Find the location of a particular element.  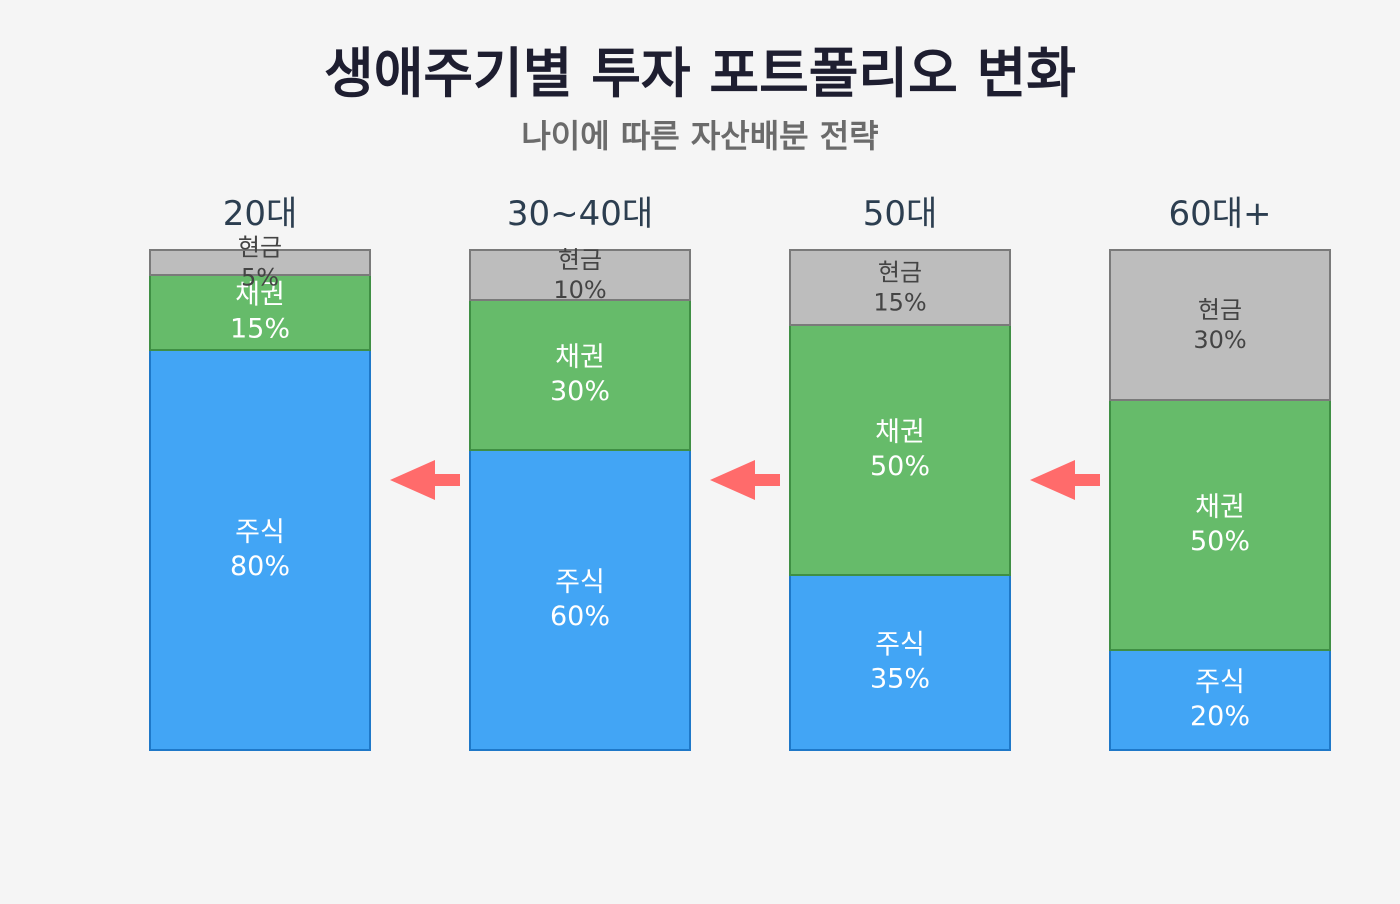

segment-value-label: 5% is located at coordinates (260, 278).